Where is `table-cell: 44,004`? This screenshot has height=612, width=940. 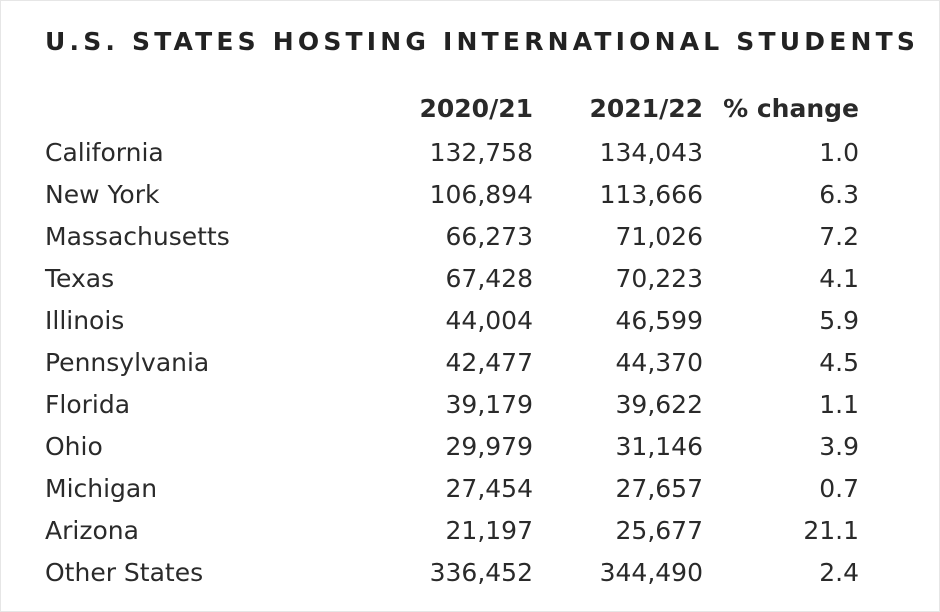
table-cell: 44,004 is located at coordinates (489, 320).